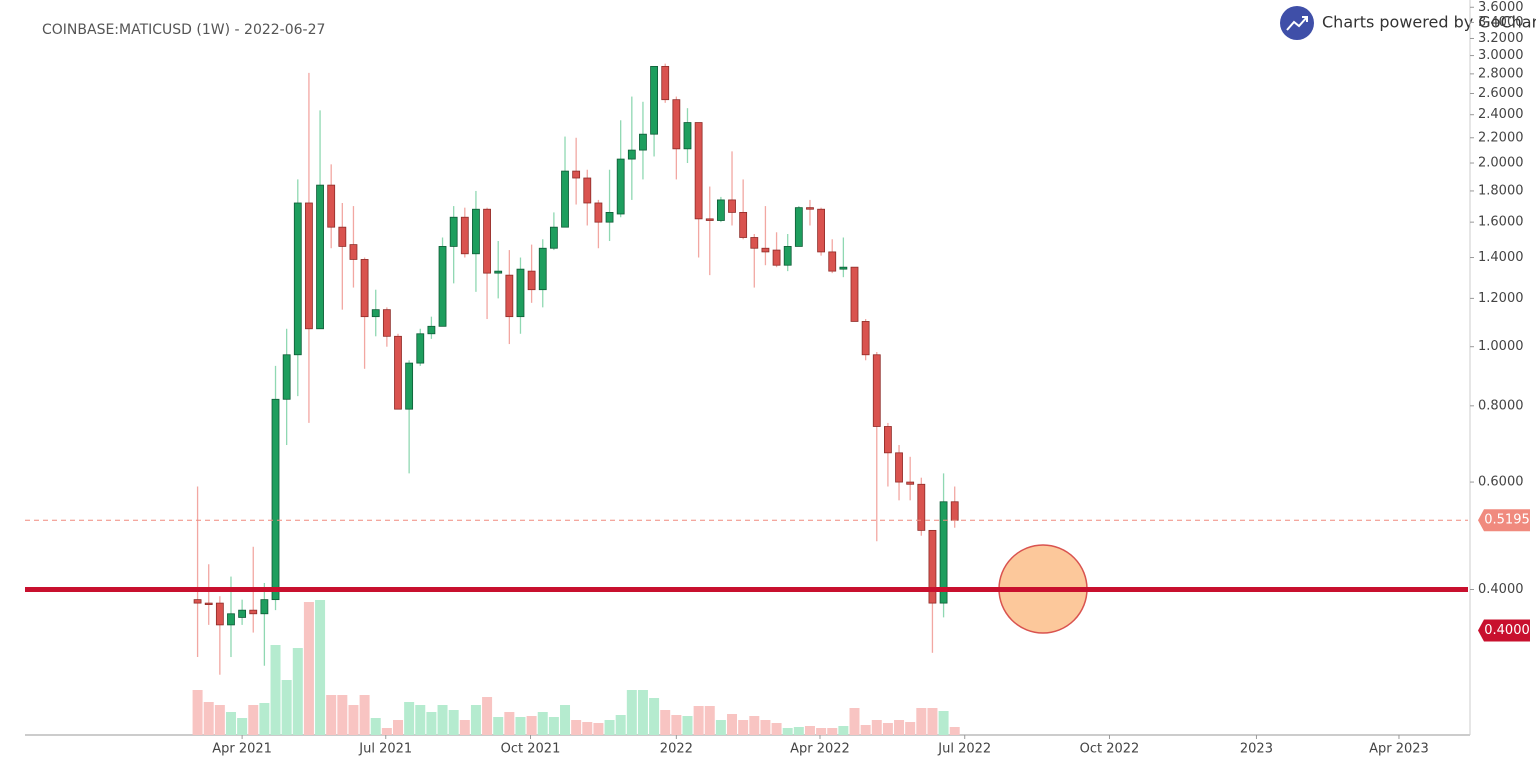  What do you see at coordinates (820, 749) in the screenshot?
I see `x-tick-label: Apr 2022` at bounding box center [820, 749].